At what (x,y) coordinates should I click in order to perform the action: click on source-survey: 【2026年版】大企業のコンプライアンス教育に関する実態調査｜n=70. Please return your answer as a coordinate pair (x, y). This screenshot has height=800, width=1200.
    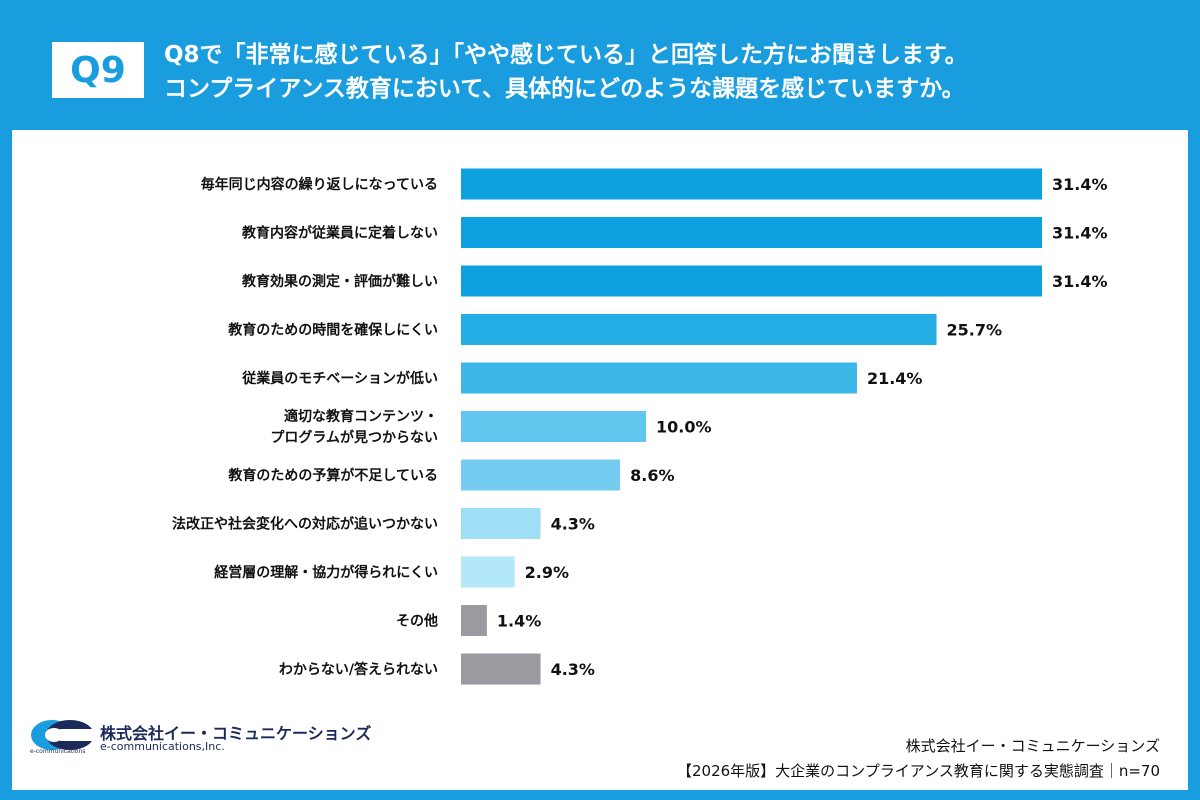
    Looking at the image, I should click on (918, 771).